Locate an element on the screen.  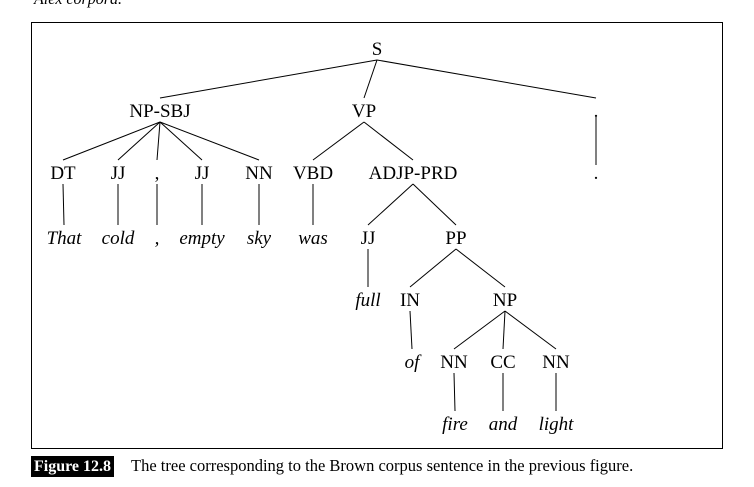
edge-np-sbj-to-jj2 is located at coordinates (181, 141).